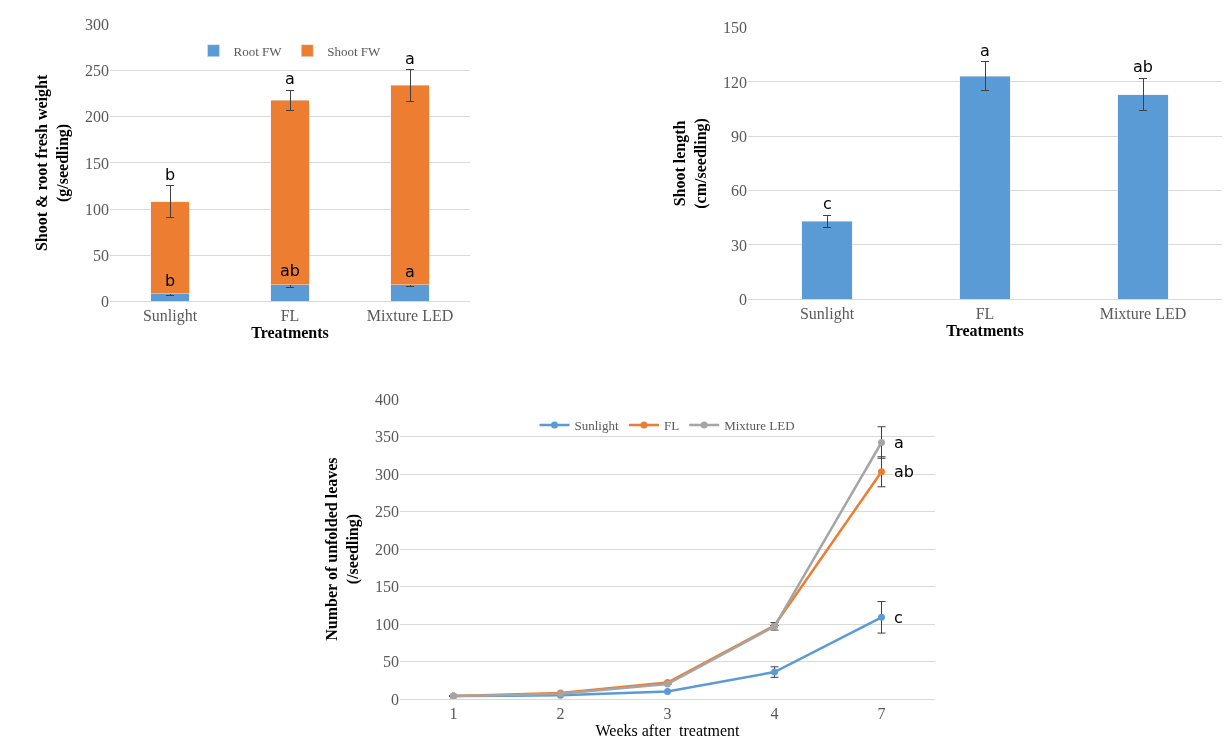  What do you see at coordinates (739, 136) in the screenshot?
I see `y-tick-label: 90` at bounding box center [739, 136].